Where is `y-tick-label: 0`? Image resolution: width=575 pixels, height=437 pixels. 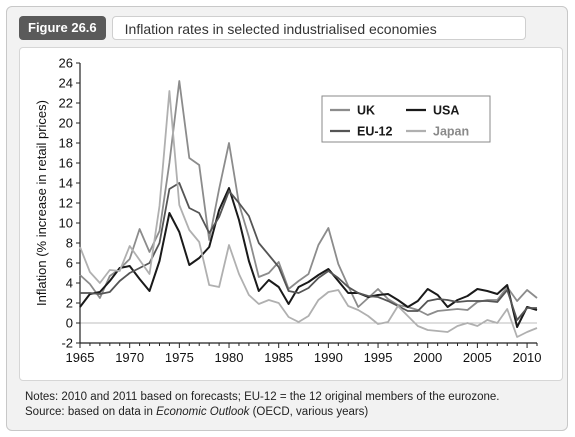 y-tick-label: 0 is located at coordinates (69, 323).